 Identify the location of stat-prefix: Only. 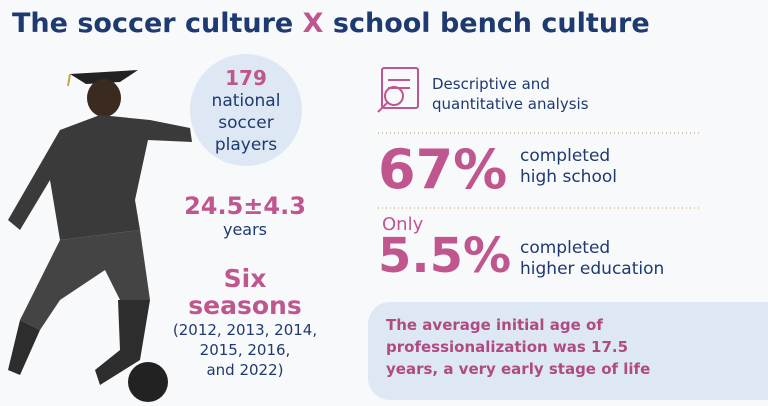
(403, 224).